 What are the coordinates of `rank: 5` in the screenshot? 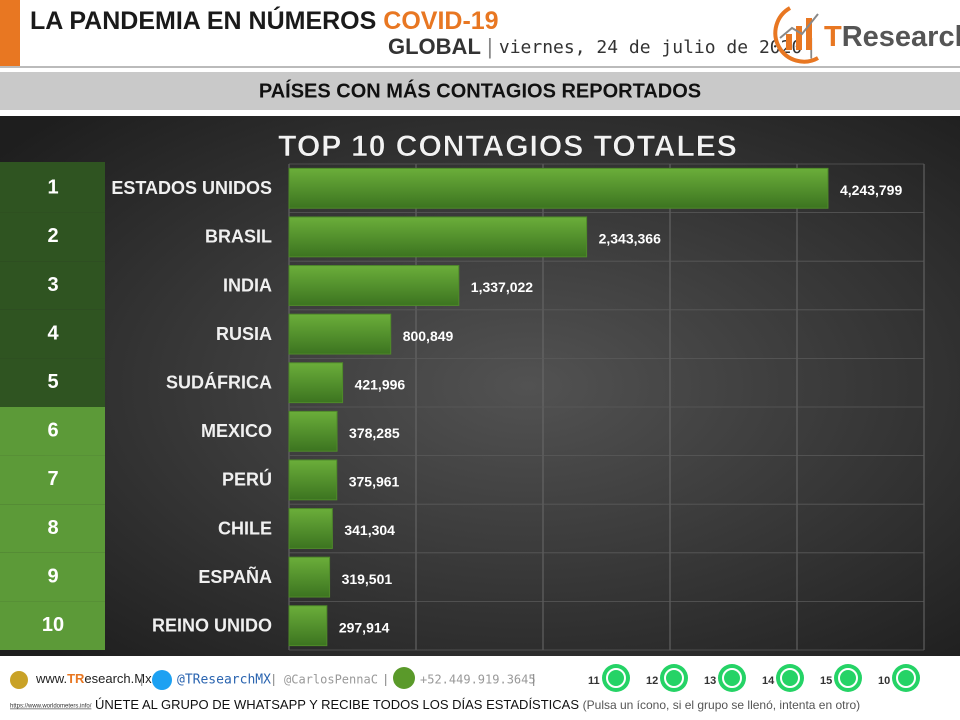 It's located at (52, 382).